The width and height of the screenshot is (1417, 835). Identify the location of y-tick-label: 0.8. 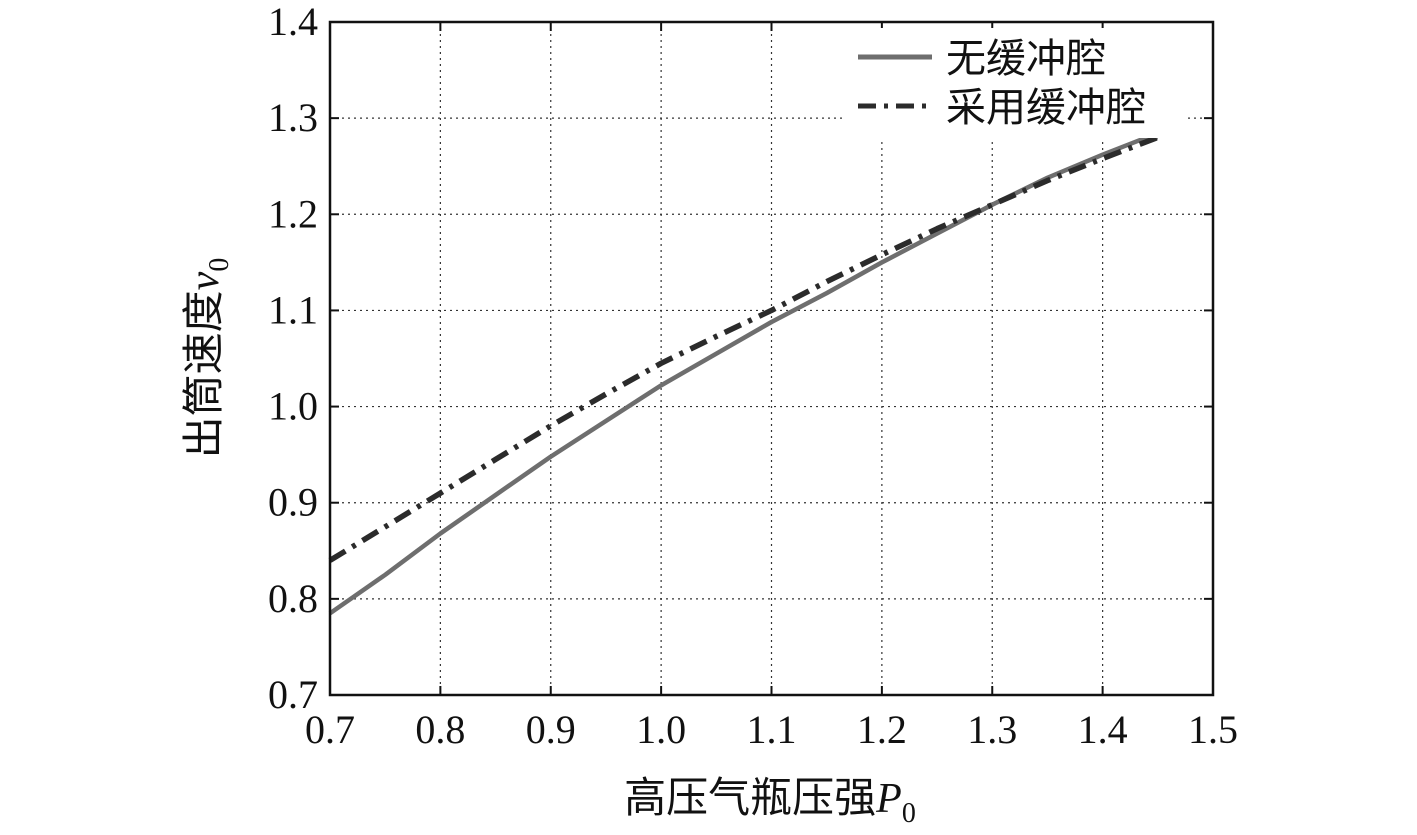
(293, 598).